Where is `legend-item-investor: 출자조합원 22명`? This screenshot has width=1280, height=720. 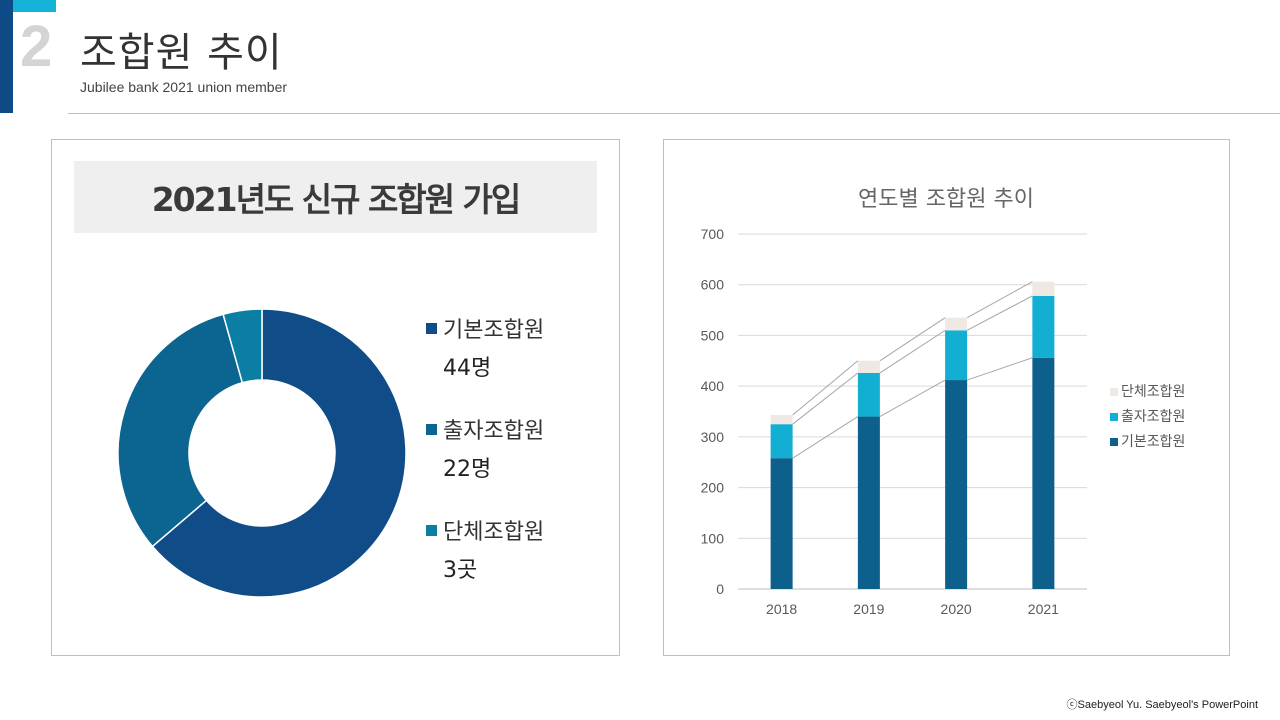 legend-item-investor: 출자조합원 22명 is located at coordinates (485, 448).